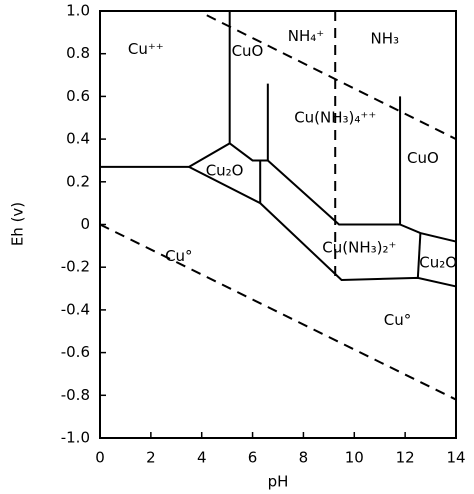  What do you see at coordinates (278, 482) in the screenshot?
I see `x-axis-label: pH` at bounding box center [278, 482].